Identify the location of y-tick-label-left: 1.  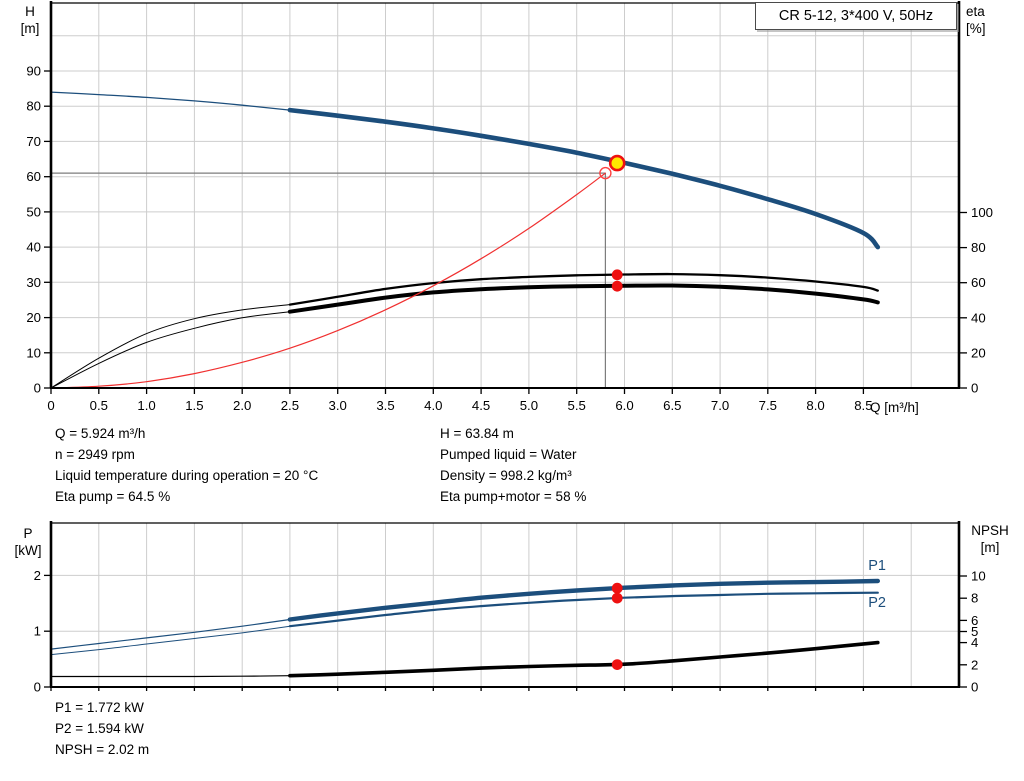
(37, 631).